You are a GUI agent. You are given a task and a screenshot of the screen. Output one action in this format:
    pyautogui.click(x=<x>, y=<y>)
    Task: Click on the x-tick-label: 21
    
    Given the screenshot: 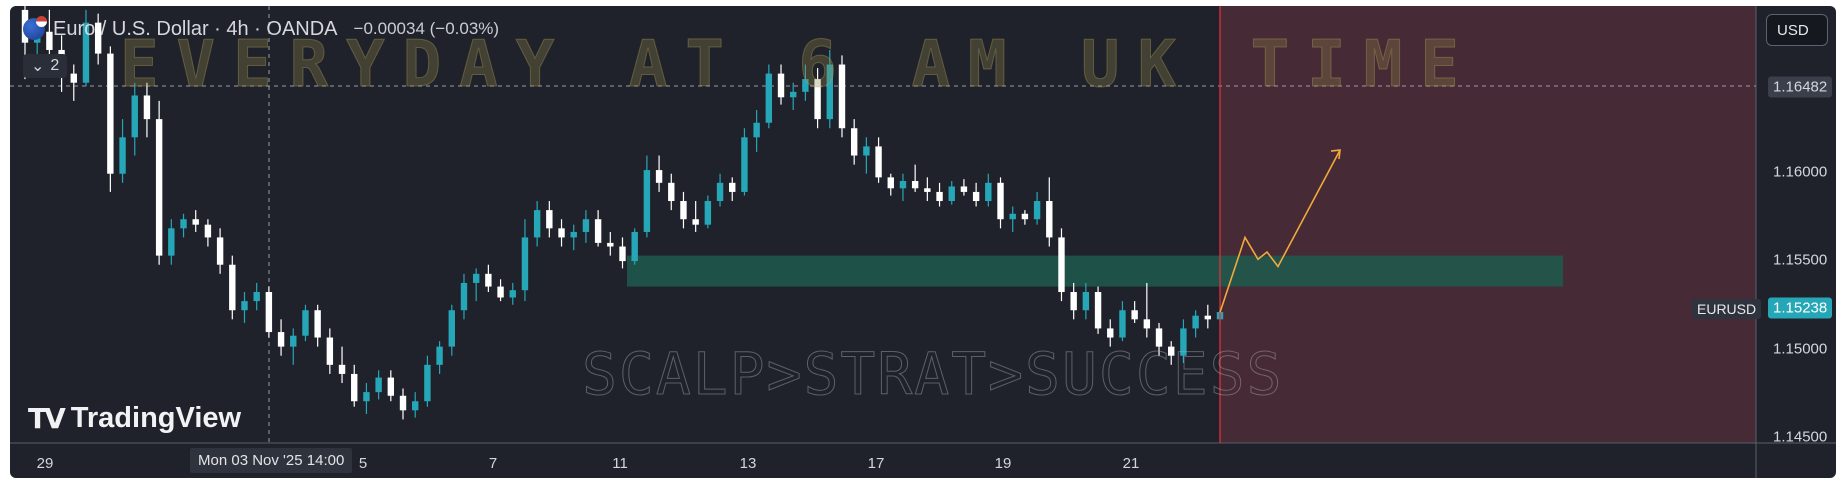 What is the action you would take?
    pyautogui.click(x=1131, y=463)
    